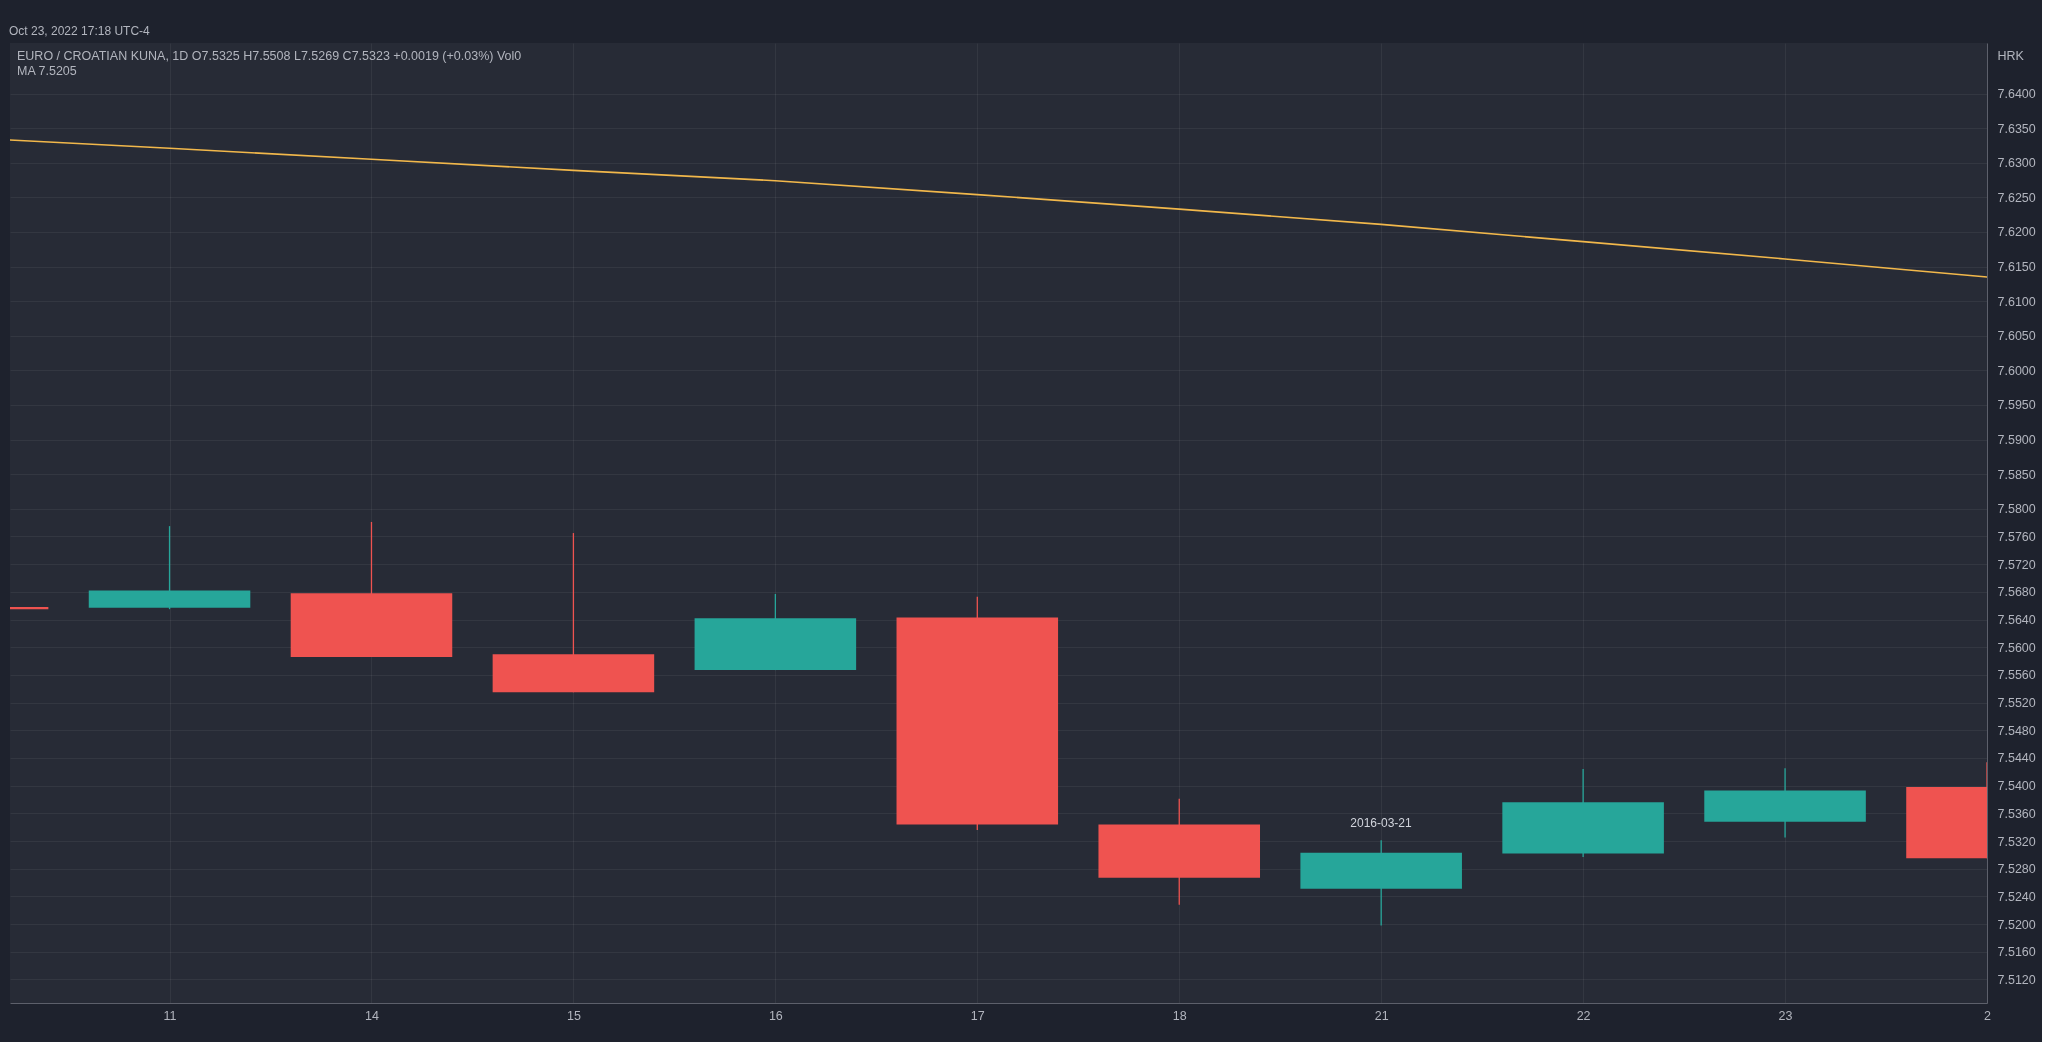 The image size is (2048, 1042). Describe the element at coordinates (2016, 370) in the screenshot. I see `y-tick-label: 7.6000` at that location.